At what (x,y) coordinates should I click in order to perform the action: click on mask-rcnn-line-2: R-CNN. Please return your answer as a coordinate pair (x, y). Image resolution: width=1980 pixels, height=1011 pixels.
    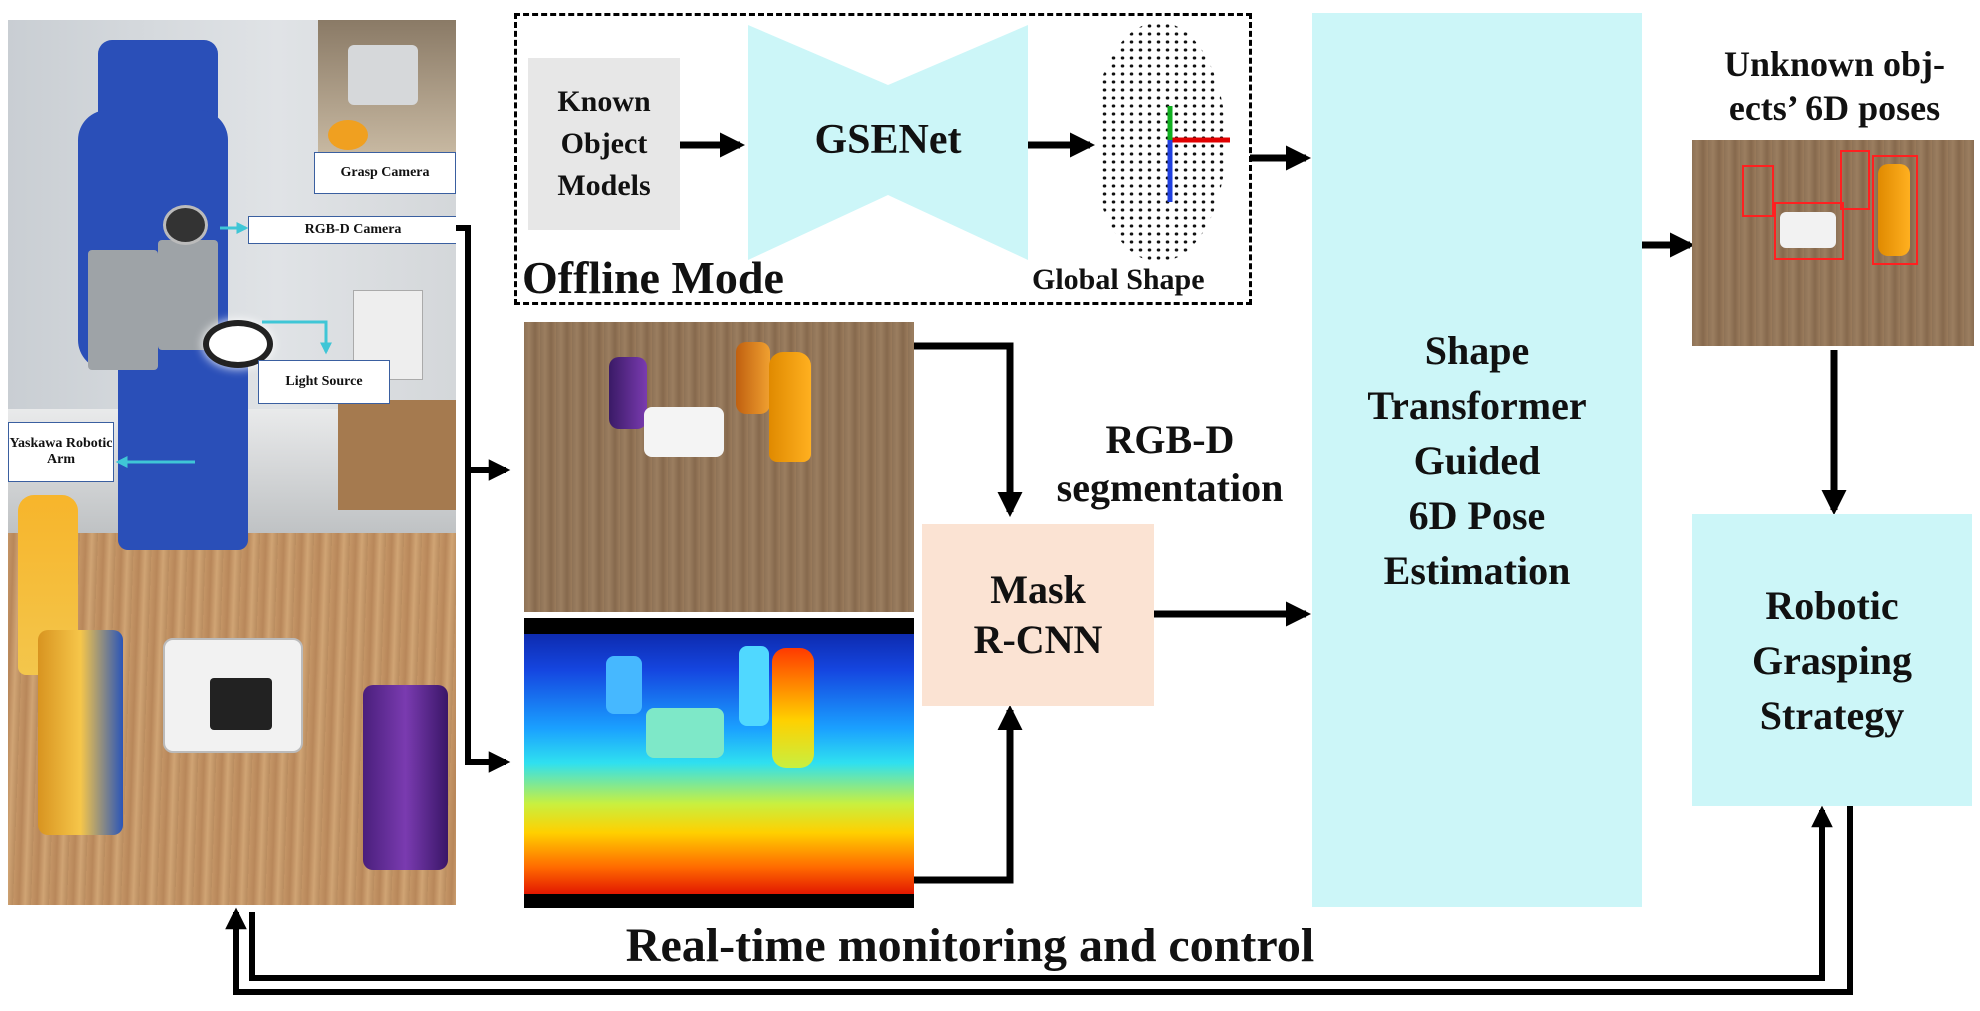
    Looking at the image, I should click on (1038, 639).